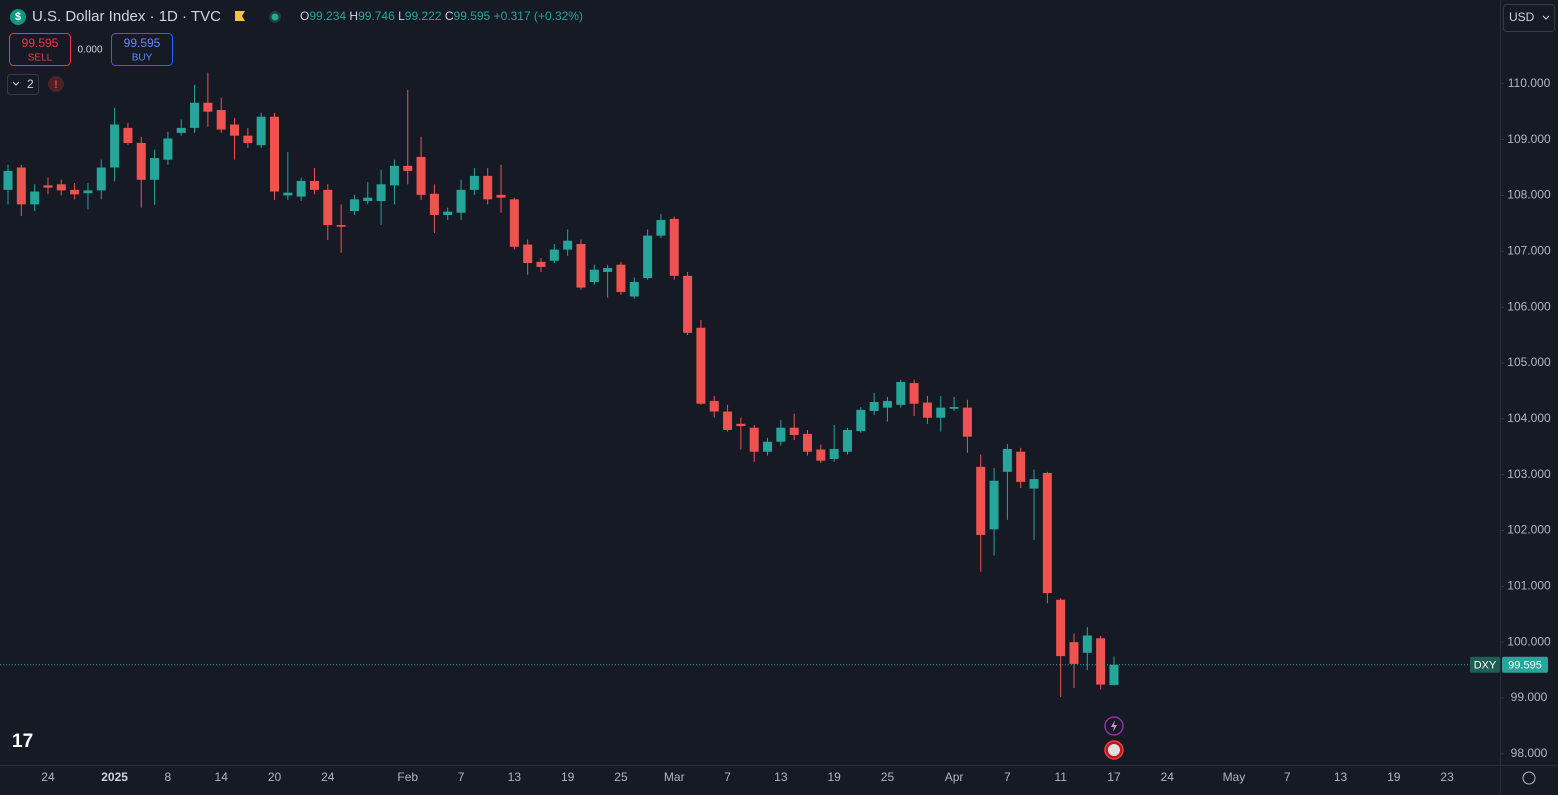 Image resolution: width=1558 pixels, height=795 pixels. What do you see at coordinates (275, 777) in the screenshot?
I see `x-tick-label: 20` at bounding box center [275, 777].